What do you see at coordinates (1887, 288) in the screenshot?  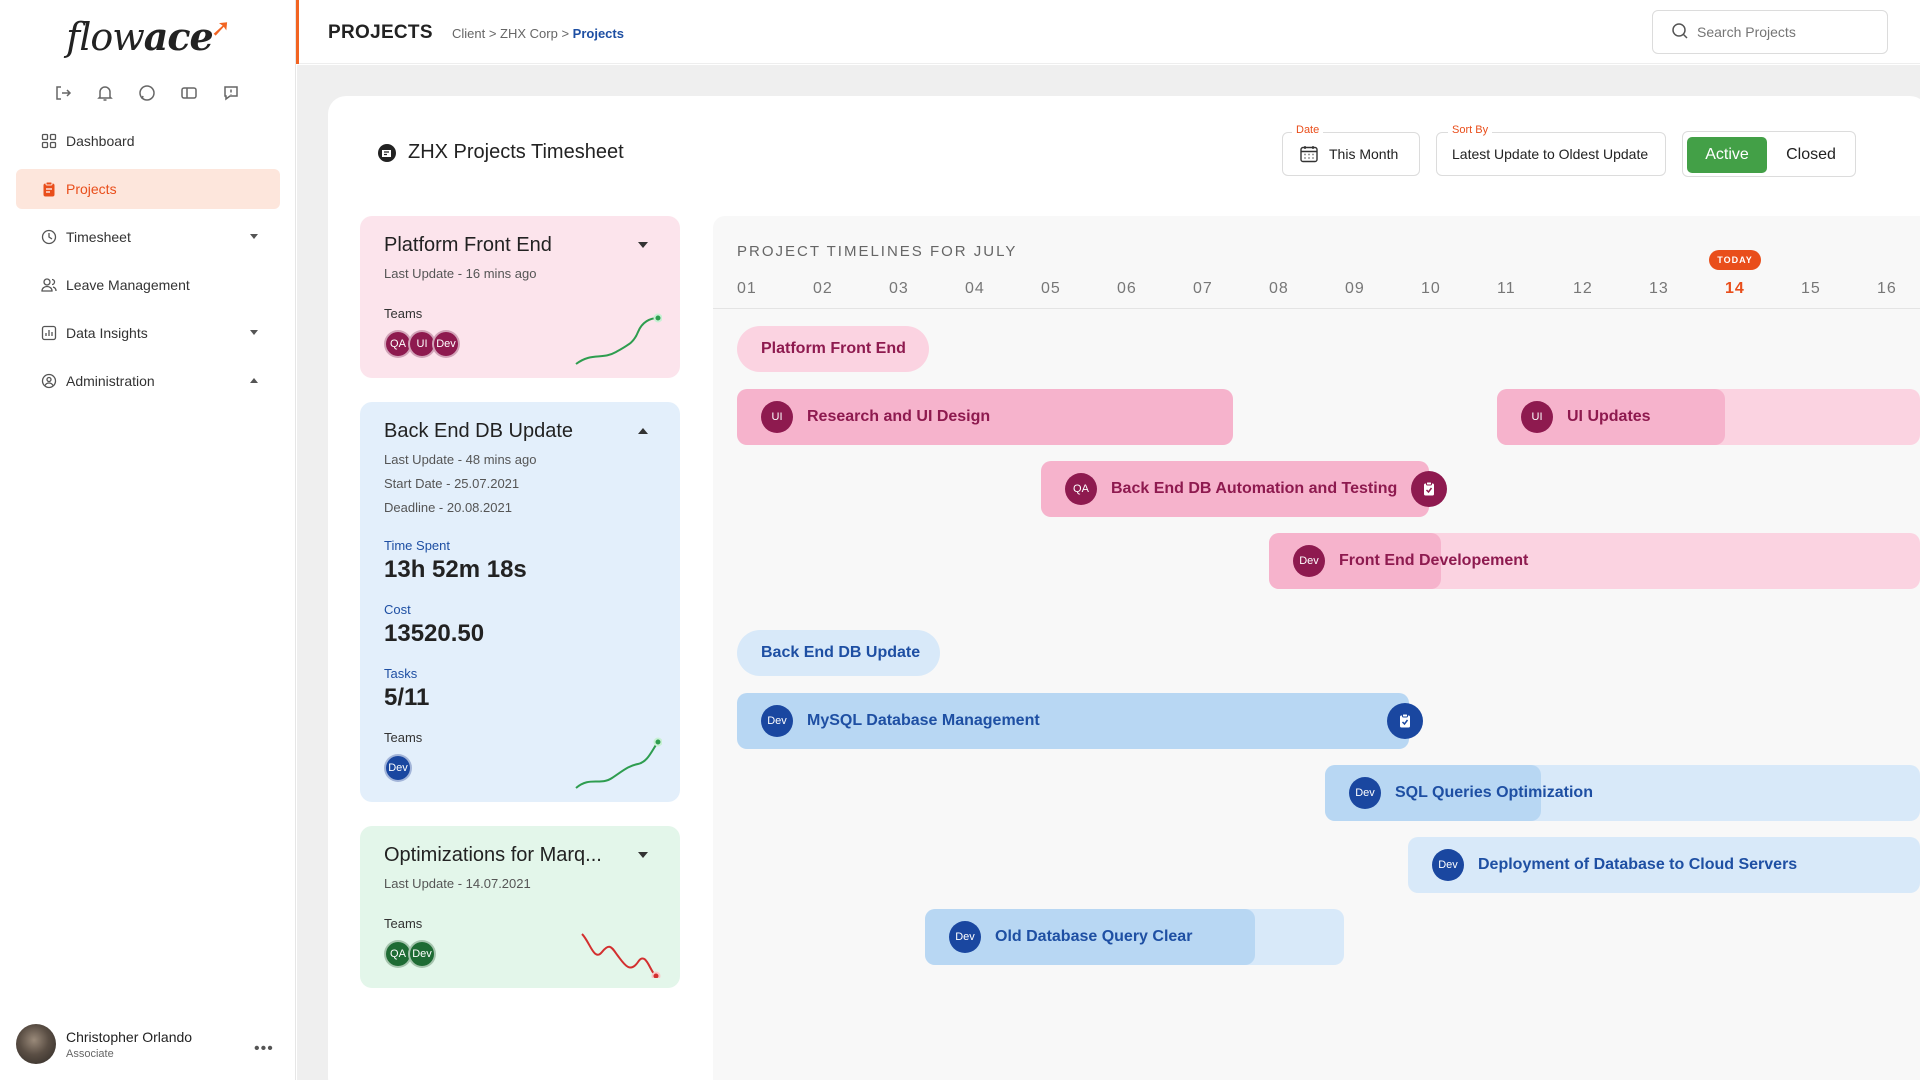 I see `timeline-day-16: 16` at bounding box center [1887, 288].